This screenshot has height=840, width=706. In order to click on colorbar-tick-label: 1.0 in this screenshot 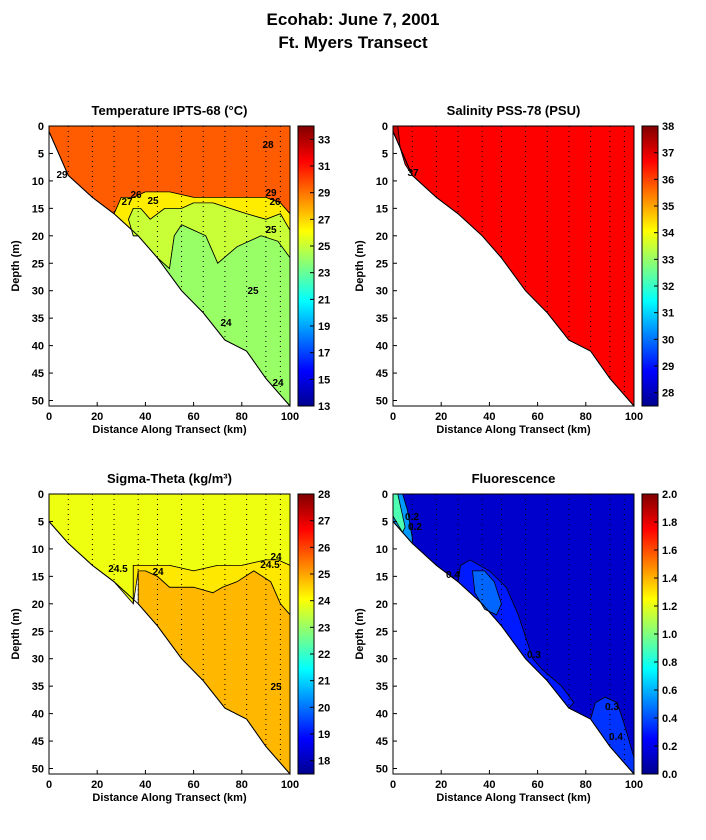, I will do `click(669, 635)`.